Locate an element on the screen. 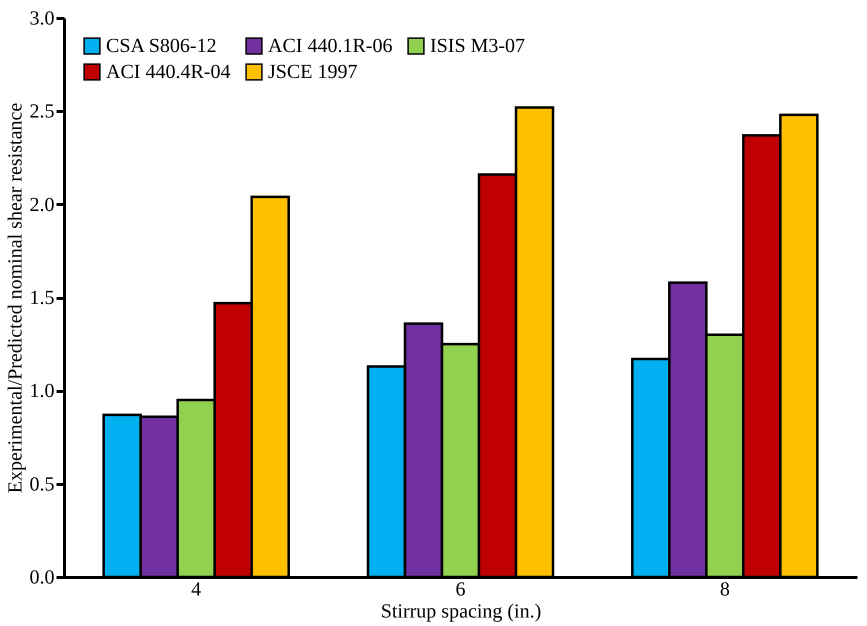  y-tick-label: 1.0 is located at coordinates (42, 391).